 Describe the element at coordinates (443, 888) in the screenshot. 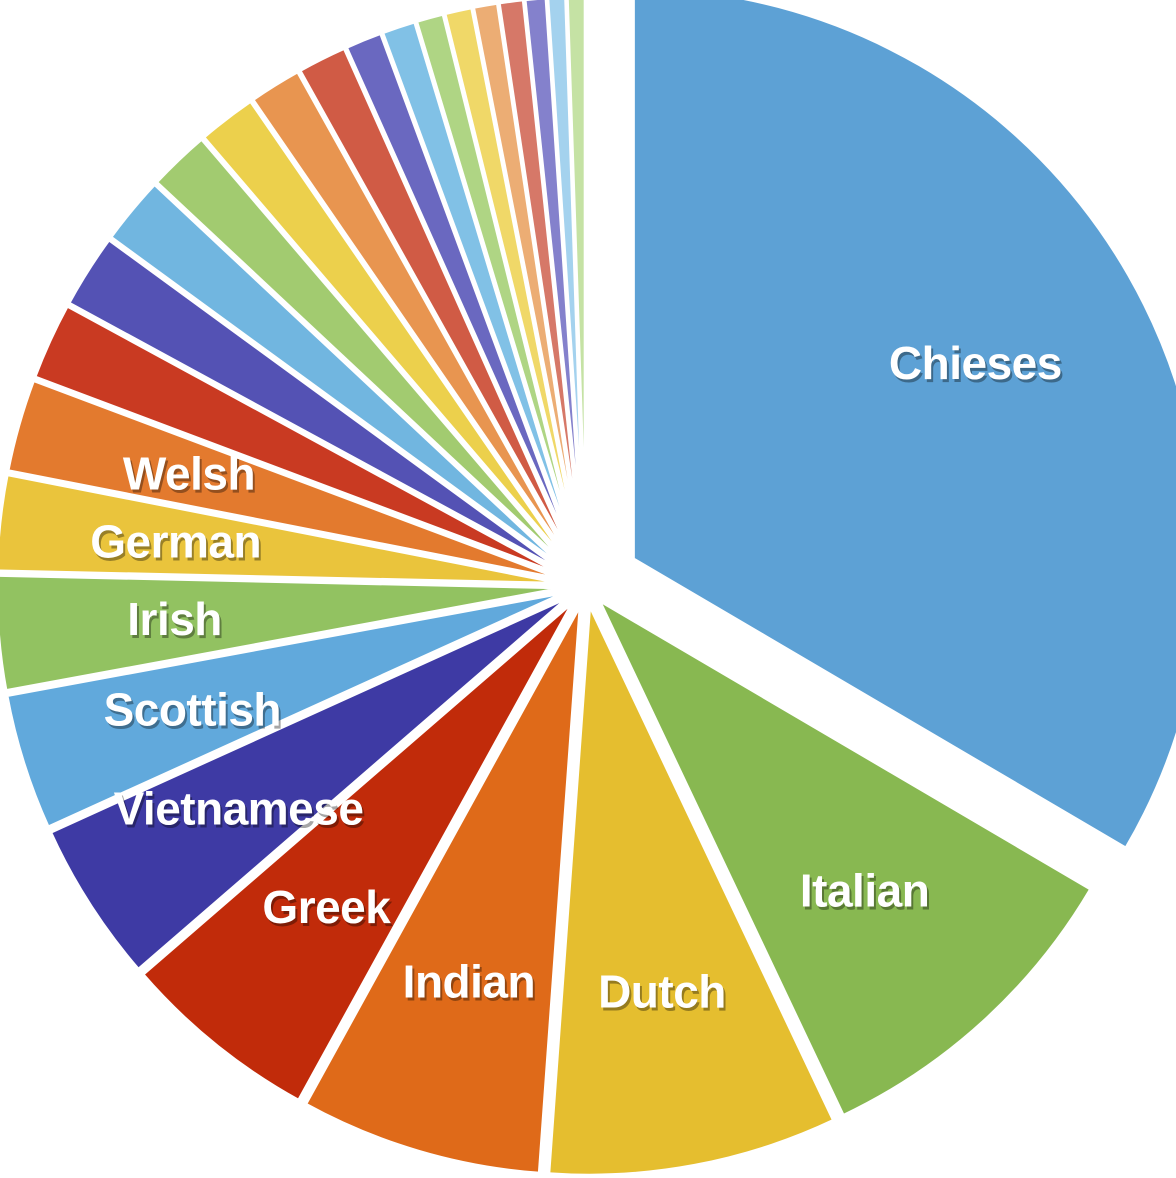

I see `pie-slice-indian` at that location.